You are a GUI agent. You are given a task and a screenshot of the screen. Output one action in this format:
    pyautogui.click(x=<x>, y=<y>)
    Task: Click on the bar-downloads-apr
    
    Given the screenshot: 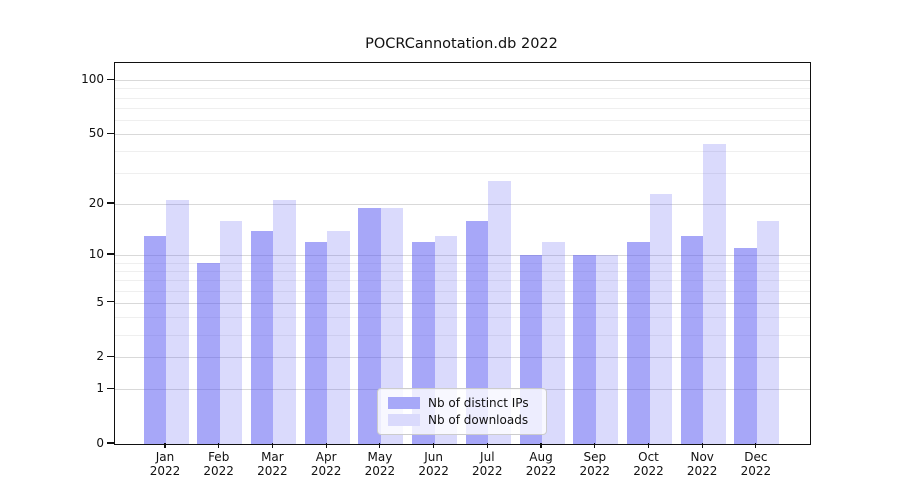 What is the action you would take?
    pyautogui.click(x=338, y=337)
    